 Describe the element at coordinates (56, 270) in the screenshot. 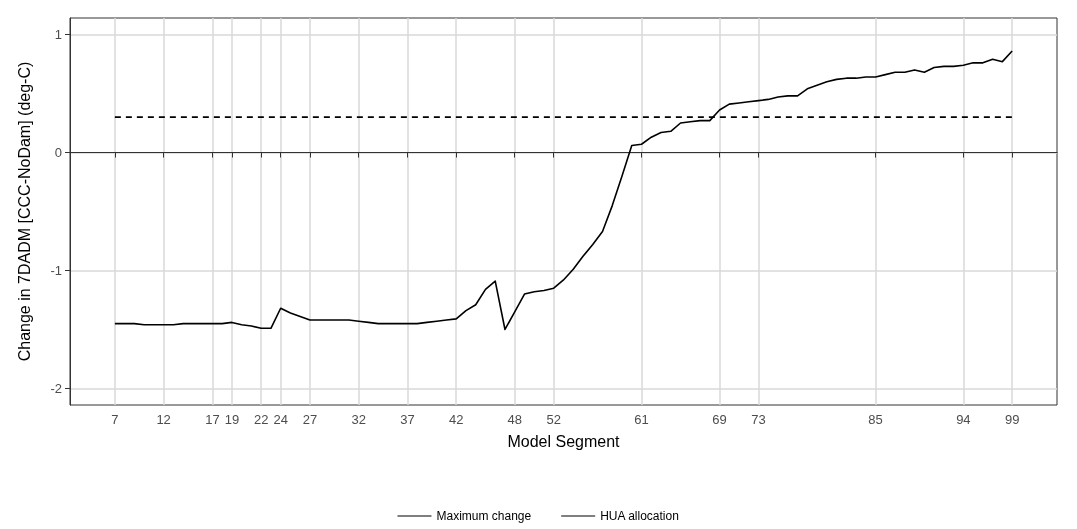

I see `y-tick-label: -1` at that location.